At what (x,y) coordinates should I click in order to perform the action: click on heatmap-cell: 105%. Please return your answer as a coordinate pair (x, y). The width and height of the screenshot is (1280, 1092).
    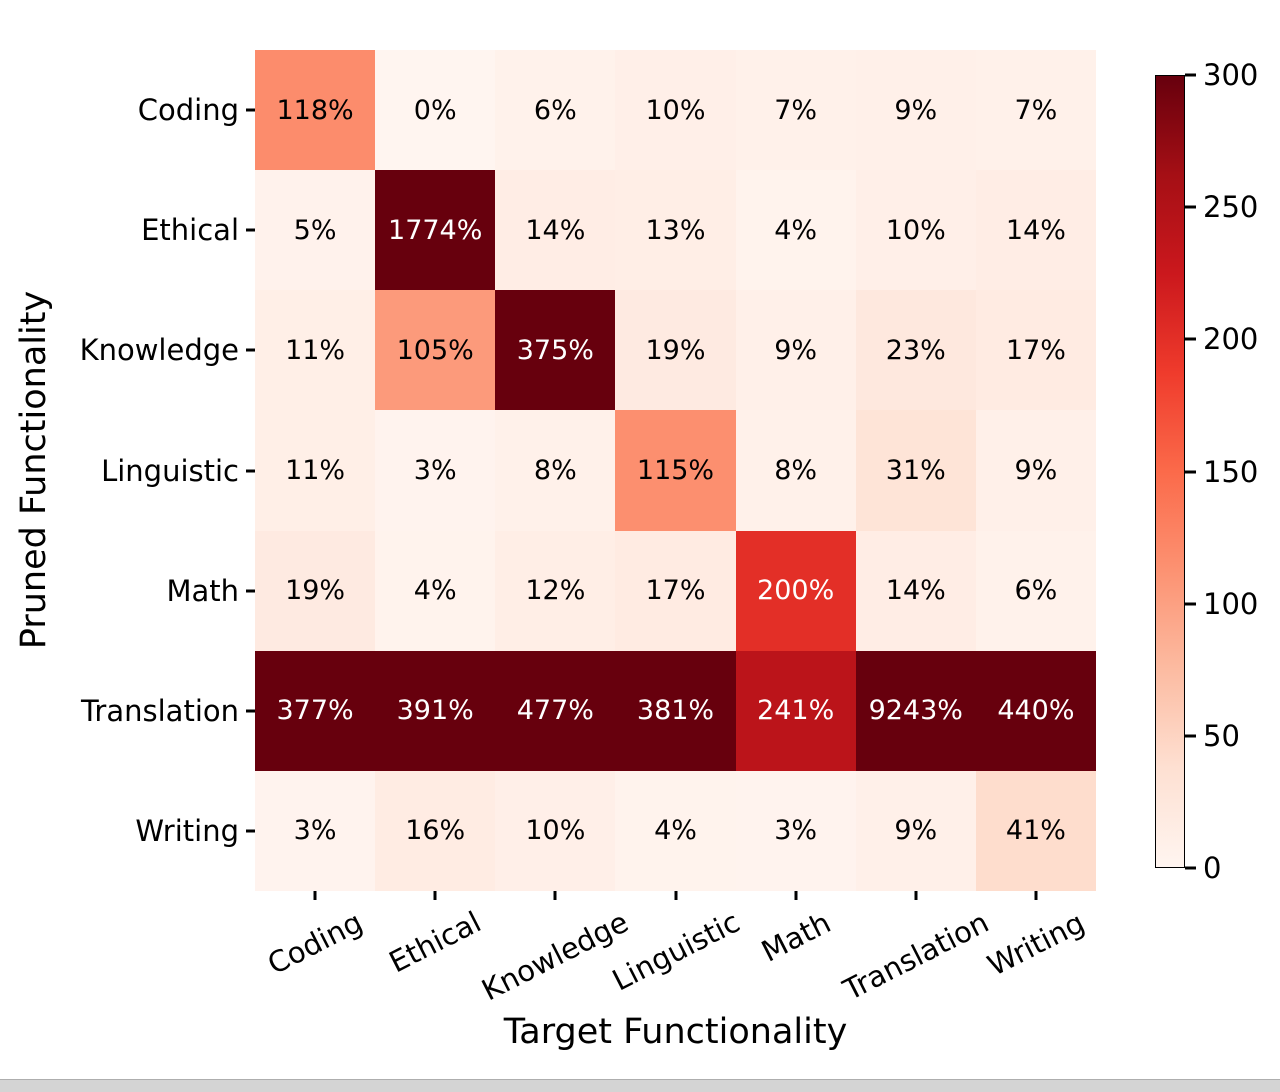
    Looking at the image, I should click on (435, 350).